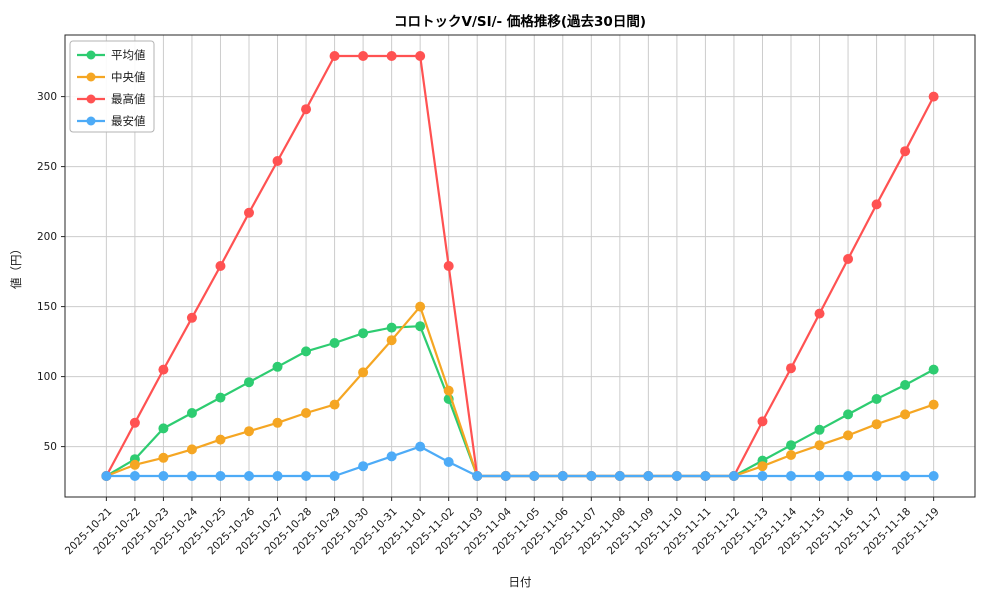  What do you see at coordinates (520, 582) in the screenshot?
I see `x-axis-label: 日付` at bounding box center [520, 582].